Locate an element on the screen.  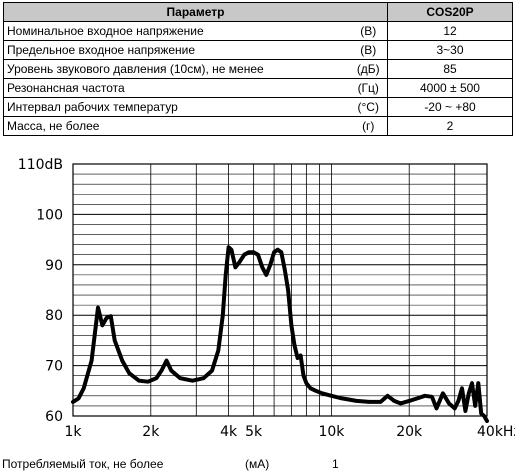
param-value: 4000 ± 500 is located at coordinates (450, 88).